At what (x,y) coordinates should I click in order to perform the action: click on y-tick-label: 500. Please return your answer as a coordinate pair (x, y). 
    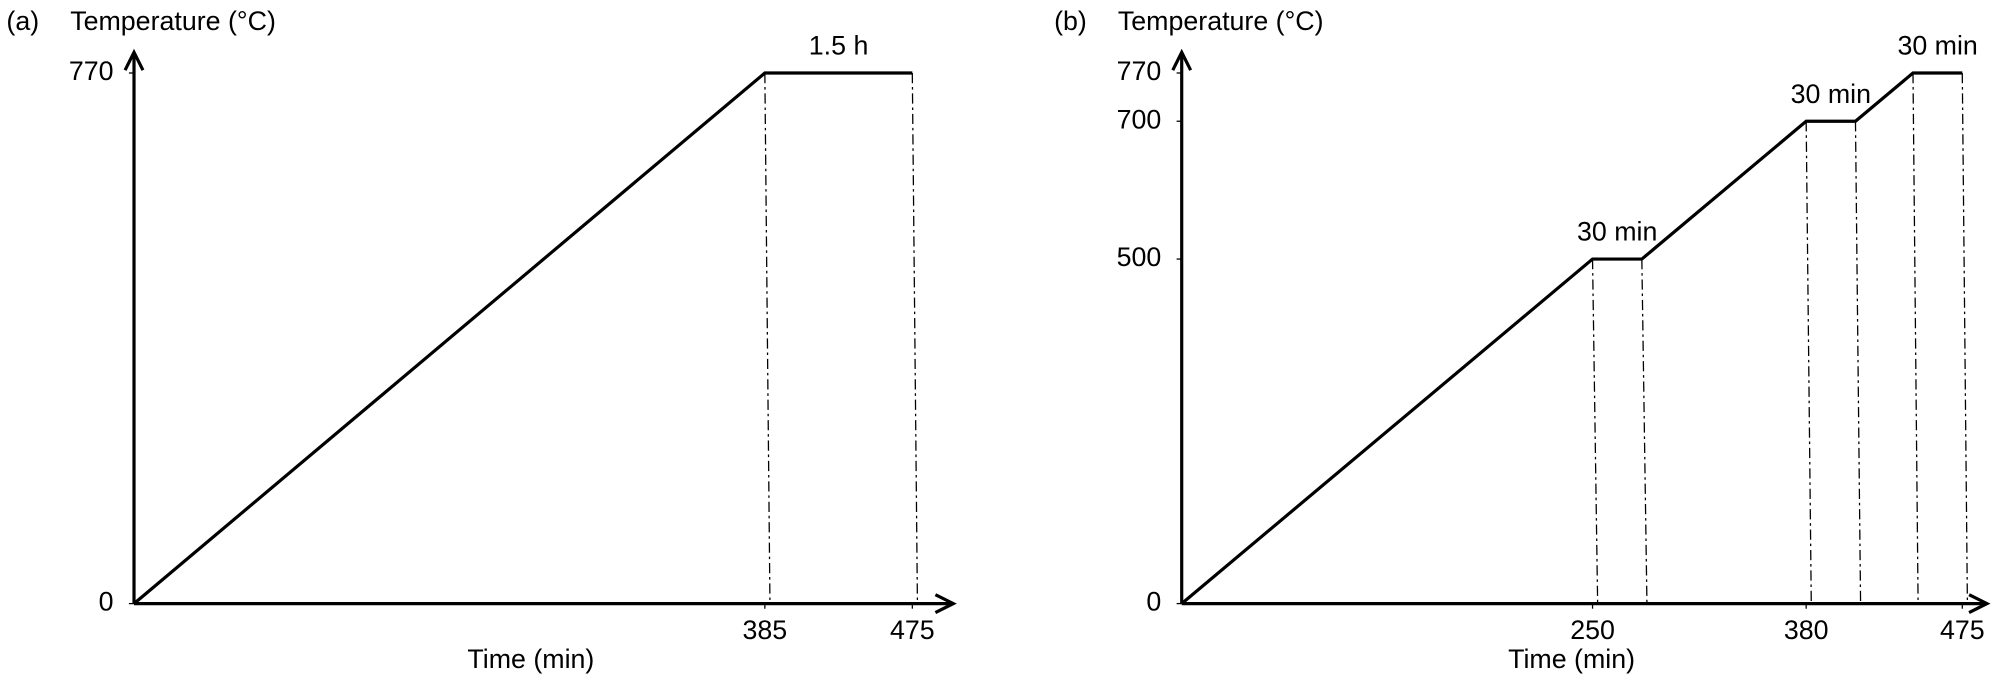
    Looking at the image, I should click on (1139, 257).